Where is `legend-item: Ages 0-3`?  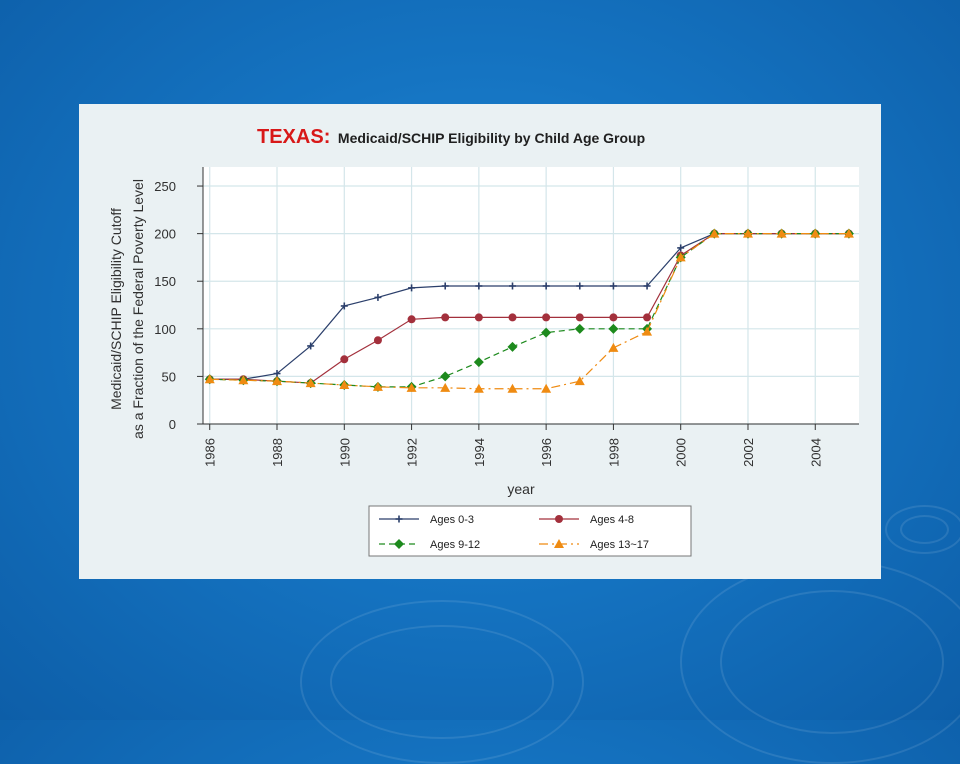 legend-item: Ages 0-3 is located at coordinates (426, 520).